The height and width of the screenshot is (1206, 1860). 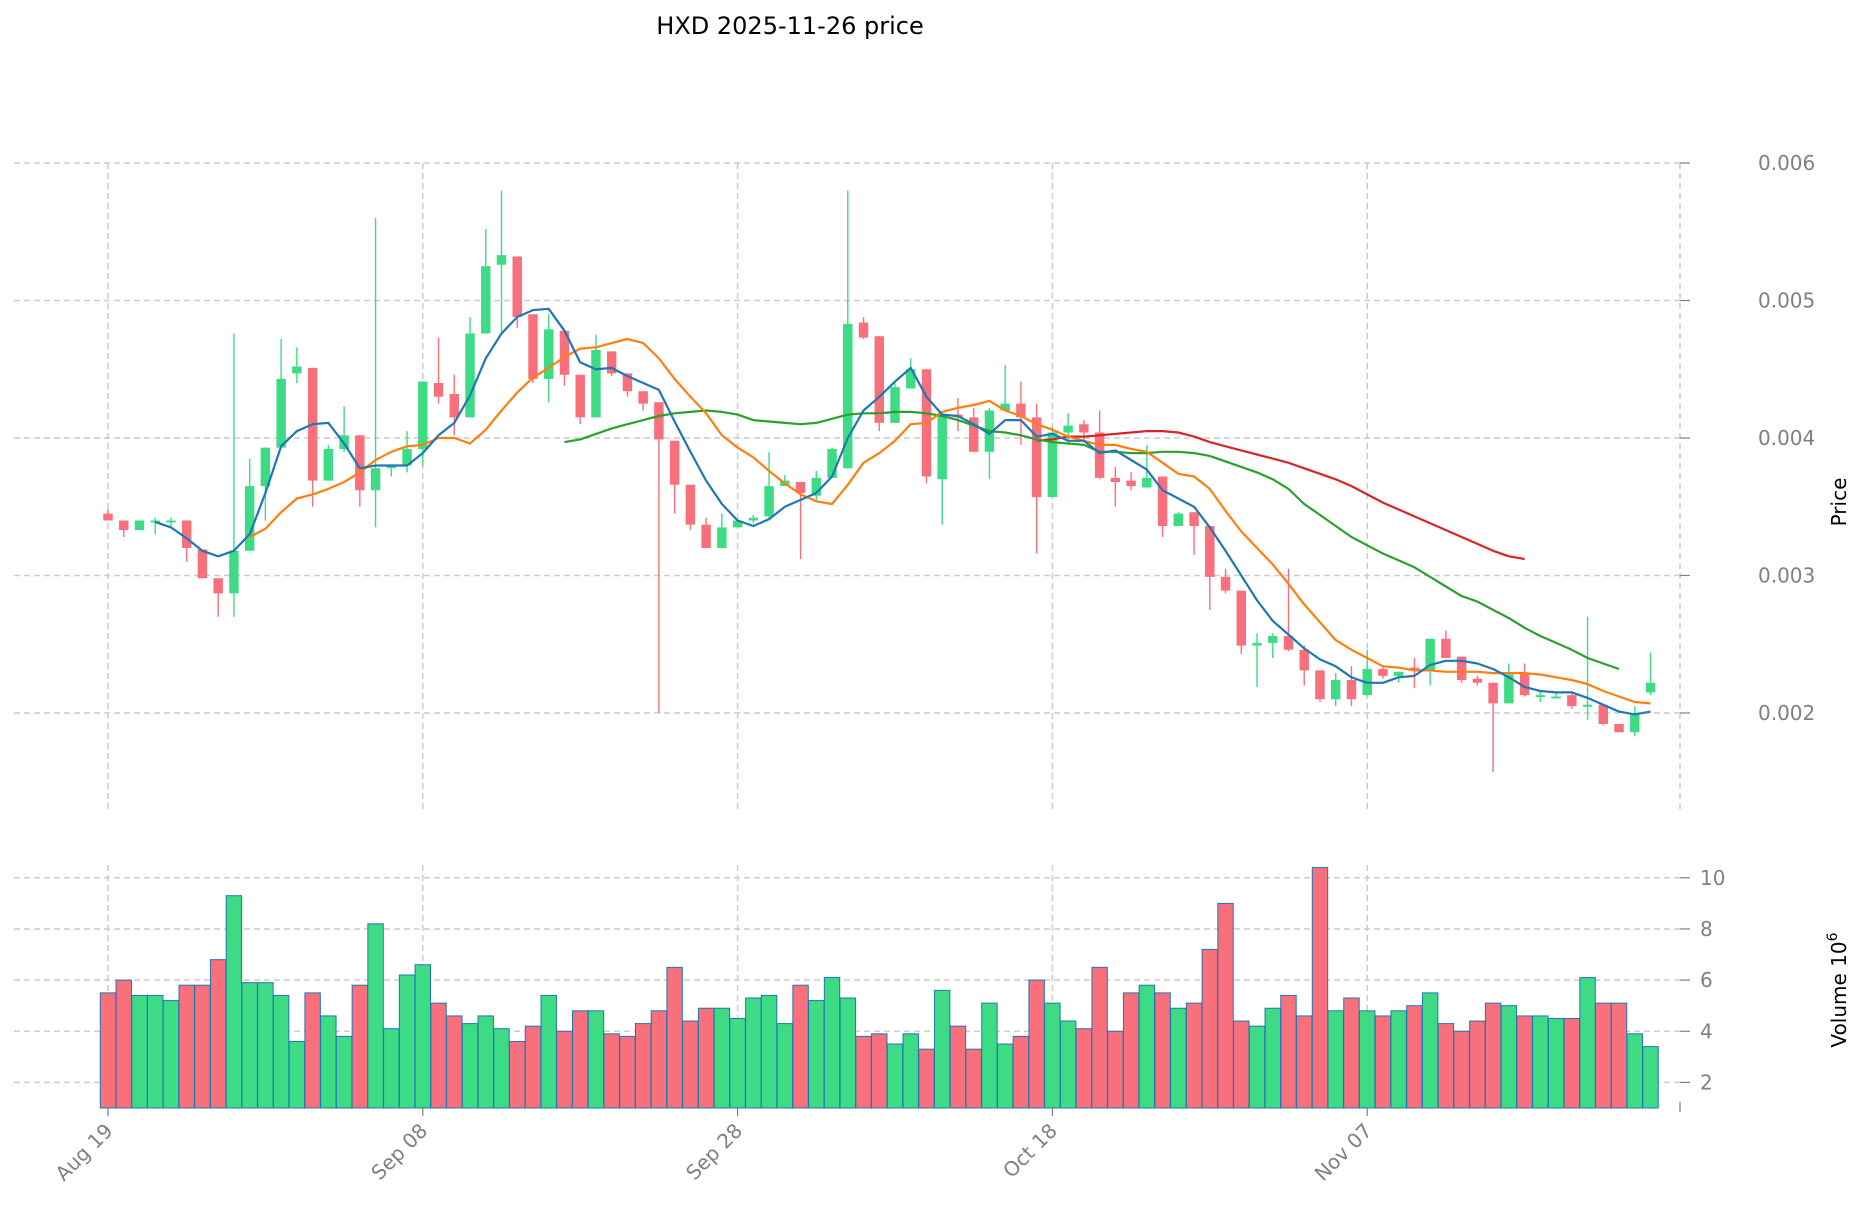 What do you see at coordinates (1786, 438) in the screenshot?
I see `price-tick-label: 0.004` at bounding box center [1786, 438].